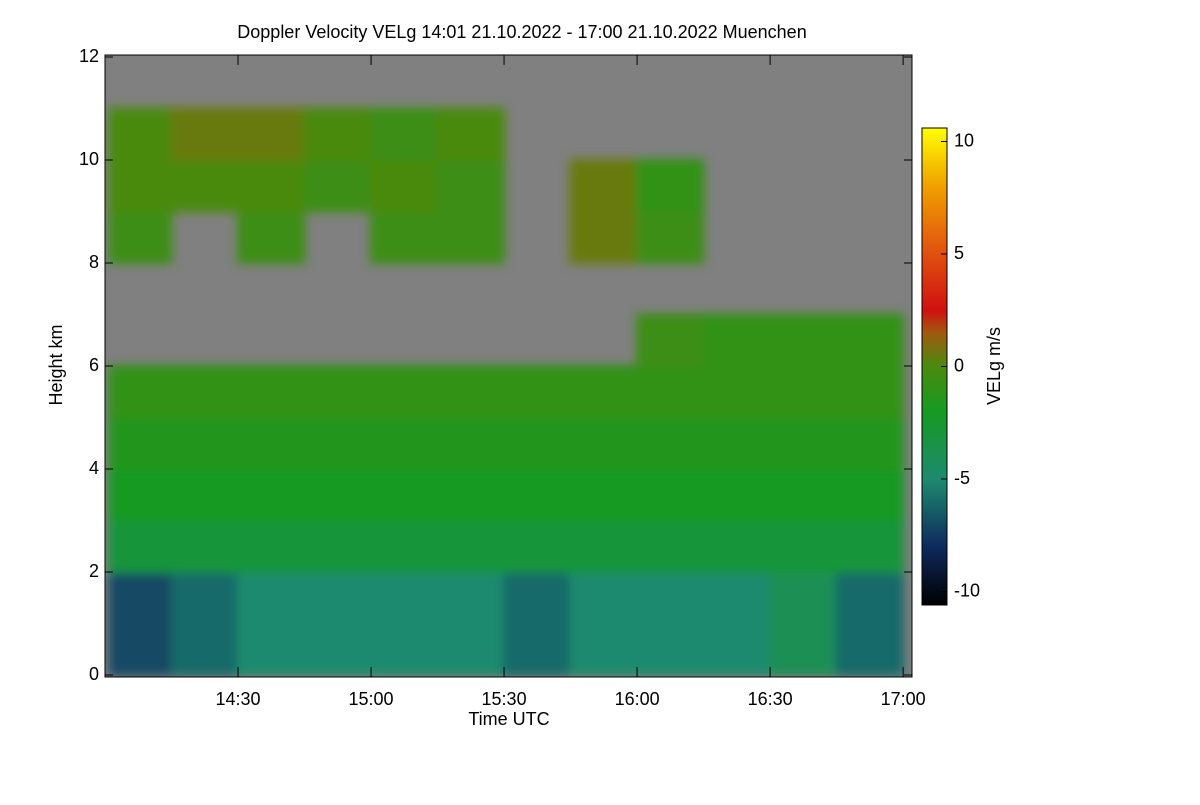  Describe the element at coordinates (94, 365) in the screenshot. I see `y-tick-label: 6` at that location.